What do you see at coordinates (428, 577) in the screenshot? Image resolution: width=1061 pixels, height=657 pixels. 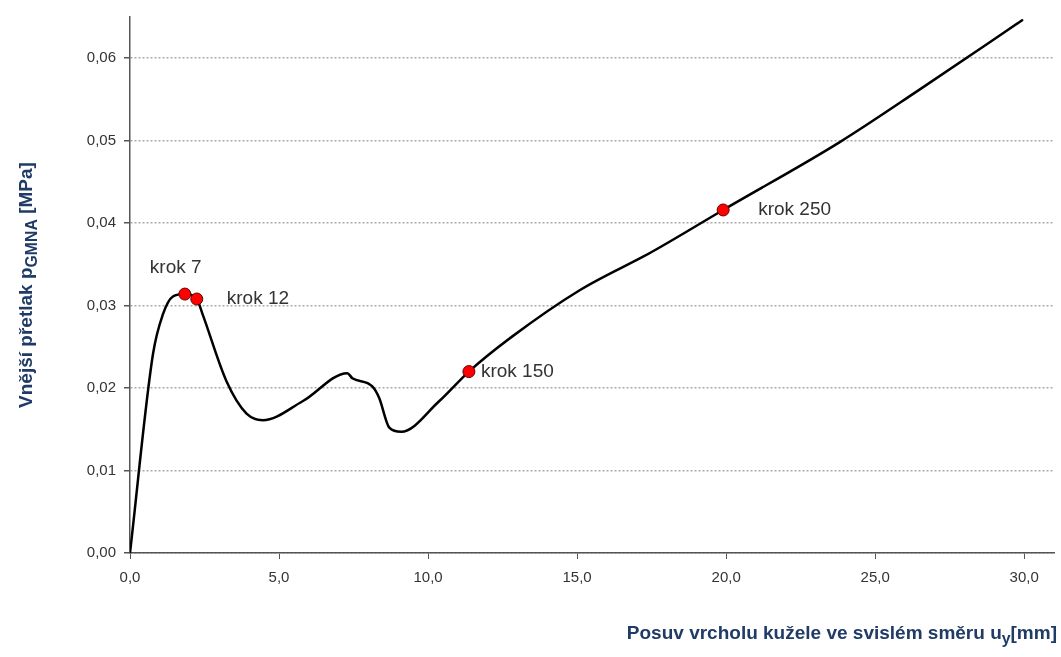 I see `x-tick-label: 10,0` at bounding box center [428, 577].